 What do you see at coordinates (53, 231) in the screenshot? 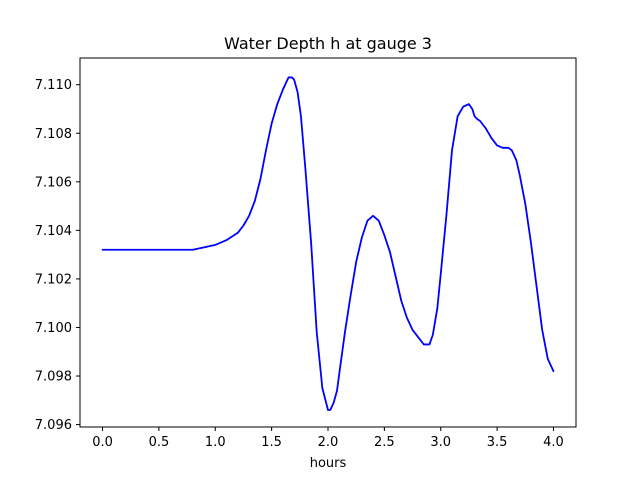
I see `y-tick-label: 7.104` at bounding box center [53, 231].